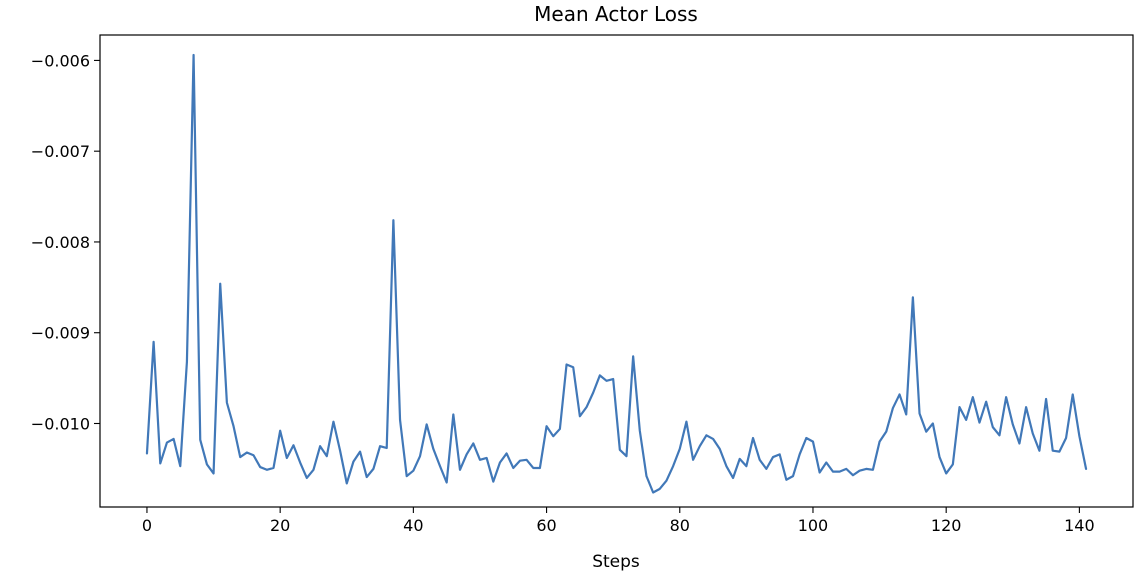 The image size is (1143, 582). Describe the element at coordinates (60, 60) in the screenshot. I see `y-tick-label: −0.006` at that location.